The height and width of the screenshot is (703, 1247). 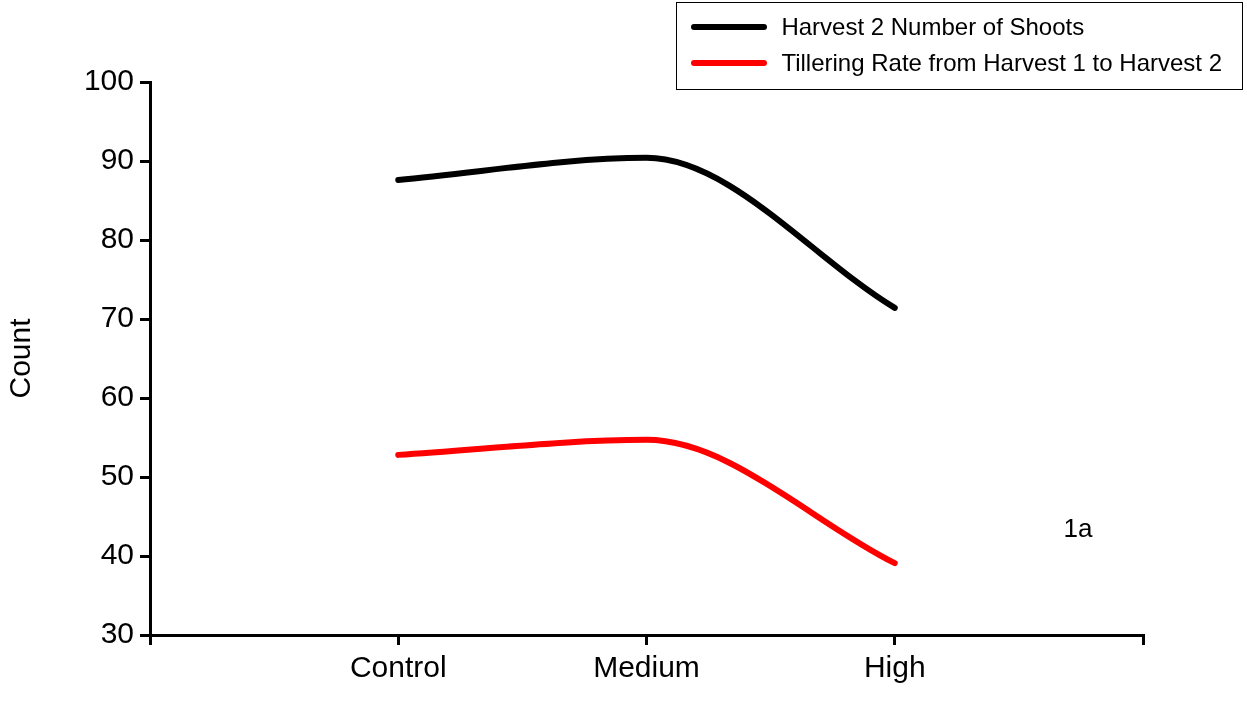 What do you see at coordinates (646, 667) in the screenshot?
I see `x-tick-label: Medium` at bounding box center [646, 667].